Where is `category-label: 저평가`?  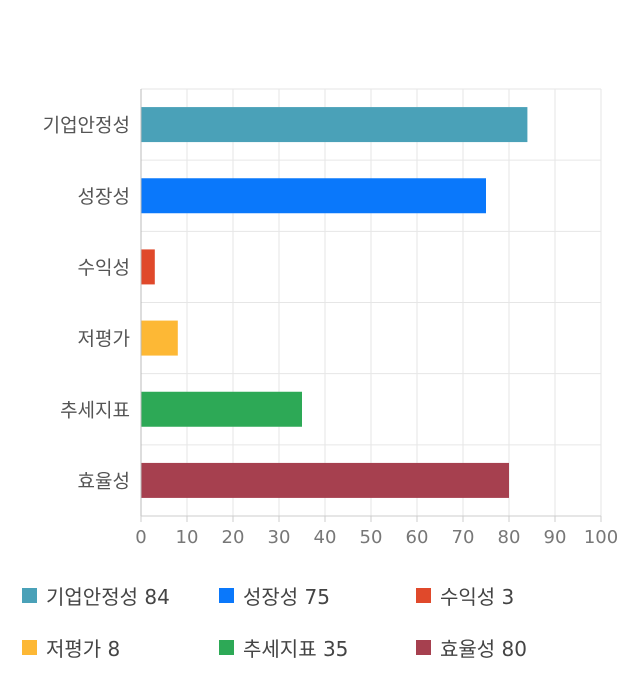 category-label: 저평가 is located at coordinates (104, 339).